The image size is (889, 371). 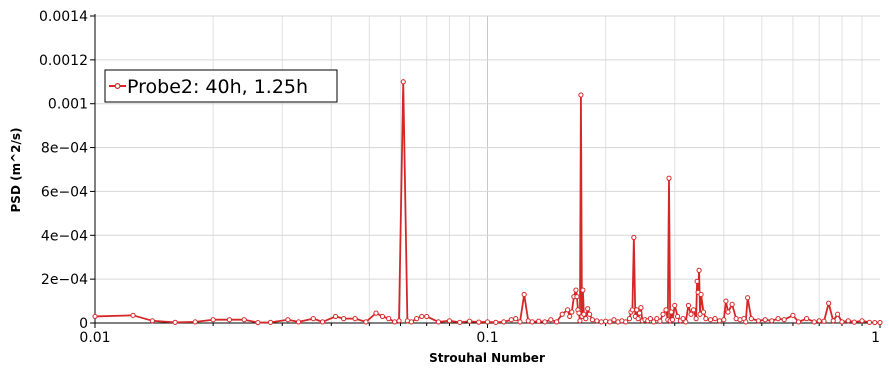 I want to click on y-tick-label: 4e−04, so click(x=64, y=236).